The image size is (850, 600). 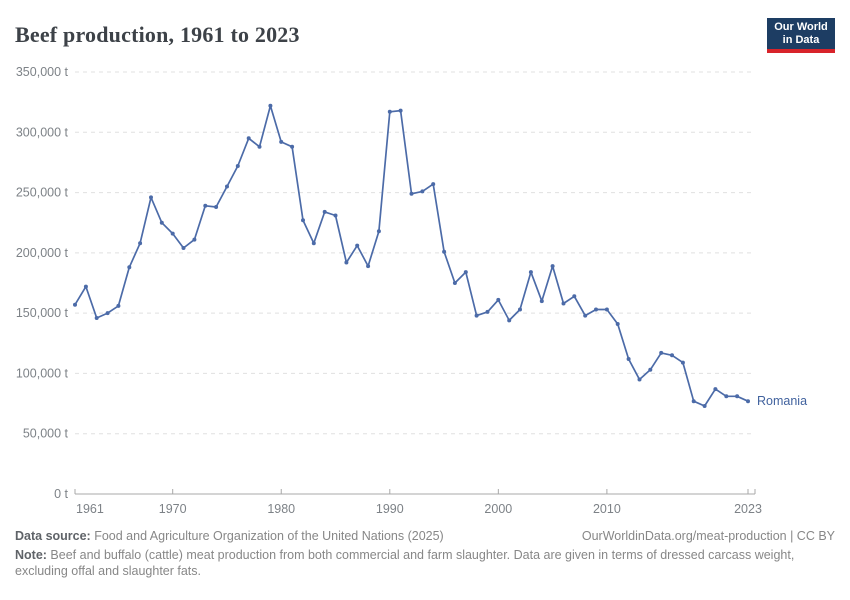 I want to click on owid-logo: Our World in Data, so click(x=801, y=35).